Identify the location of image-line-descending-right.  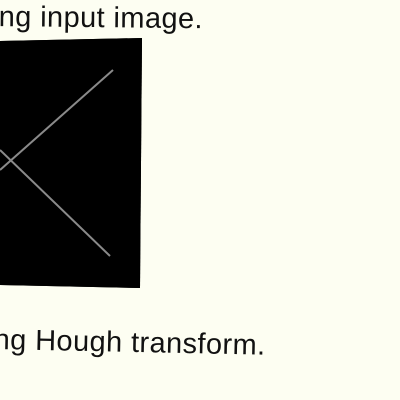
(55, 203).